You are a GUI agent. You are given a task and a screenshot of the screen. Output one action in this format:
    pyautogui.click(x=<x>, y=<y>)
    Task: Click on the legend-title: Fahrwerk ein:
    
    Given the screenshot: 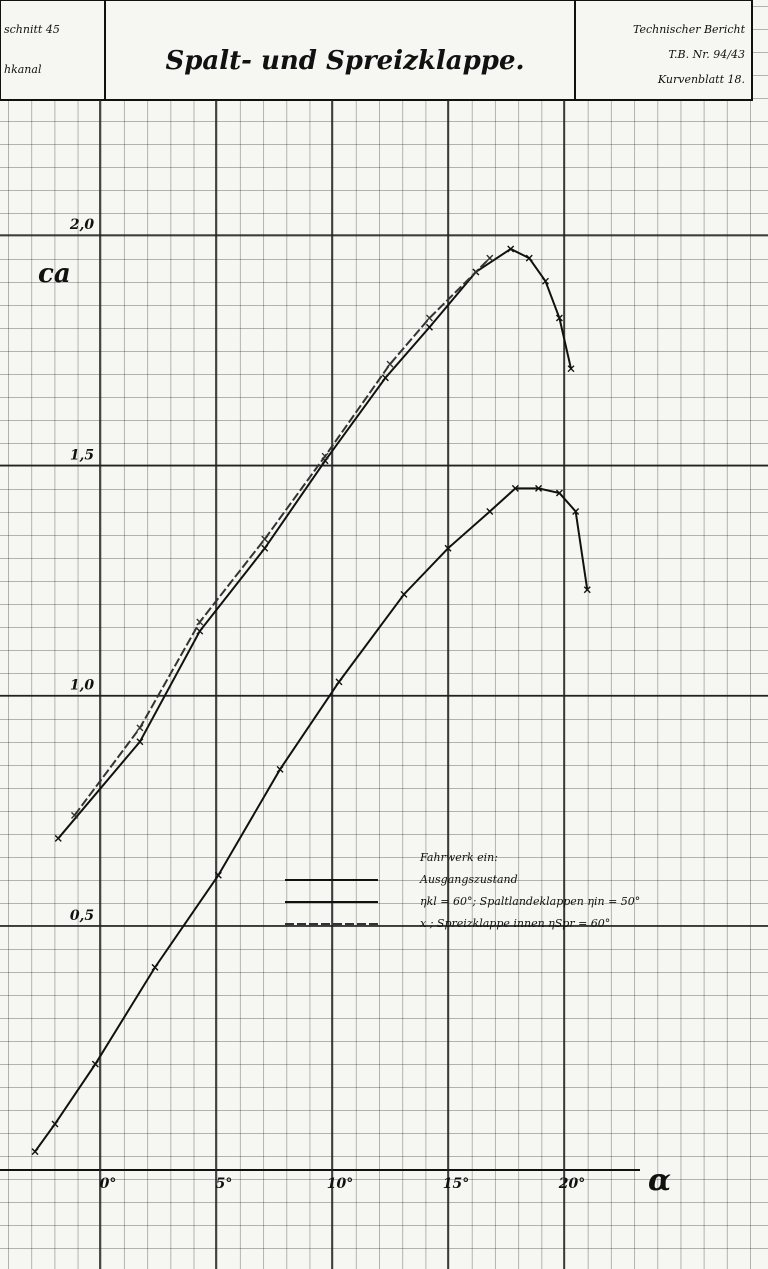 What is the action you would take?
    pyautogui.click(x=458, y=857)
    